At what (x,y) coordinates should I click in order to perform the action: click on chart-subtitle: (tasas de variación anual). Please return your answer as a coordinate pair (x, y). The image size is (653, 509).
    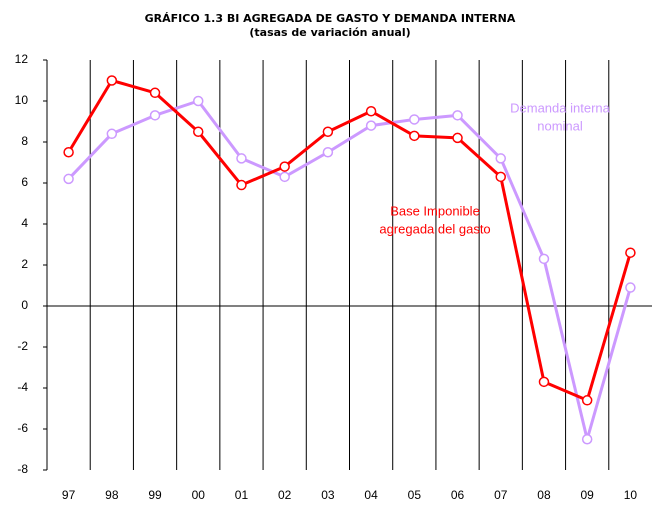
    Looking at the image, I should click on (329, 32).